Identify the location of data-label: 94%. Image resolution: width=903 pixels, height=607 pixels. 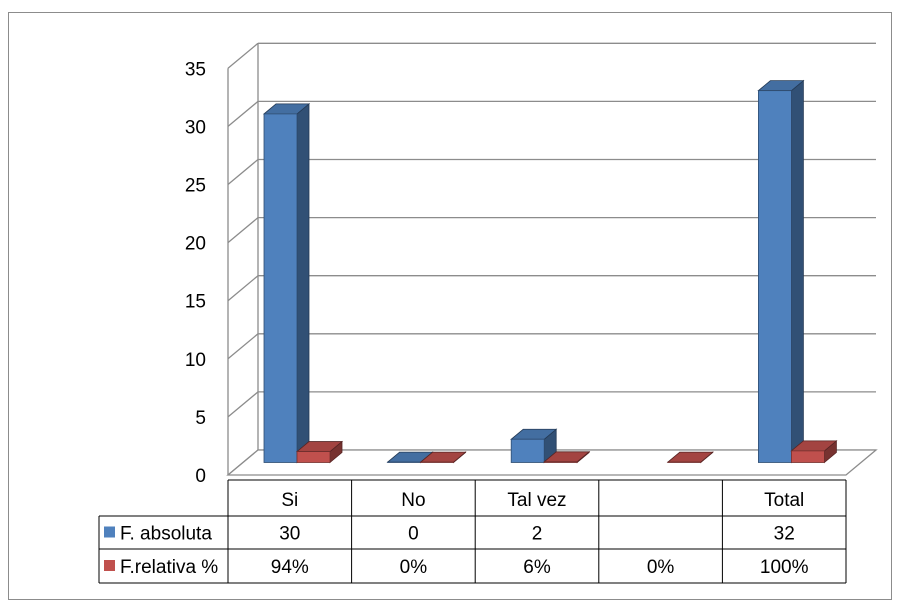
(290, 567).